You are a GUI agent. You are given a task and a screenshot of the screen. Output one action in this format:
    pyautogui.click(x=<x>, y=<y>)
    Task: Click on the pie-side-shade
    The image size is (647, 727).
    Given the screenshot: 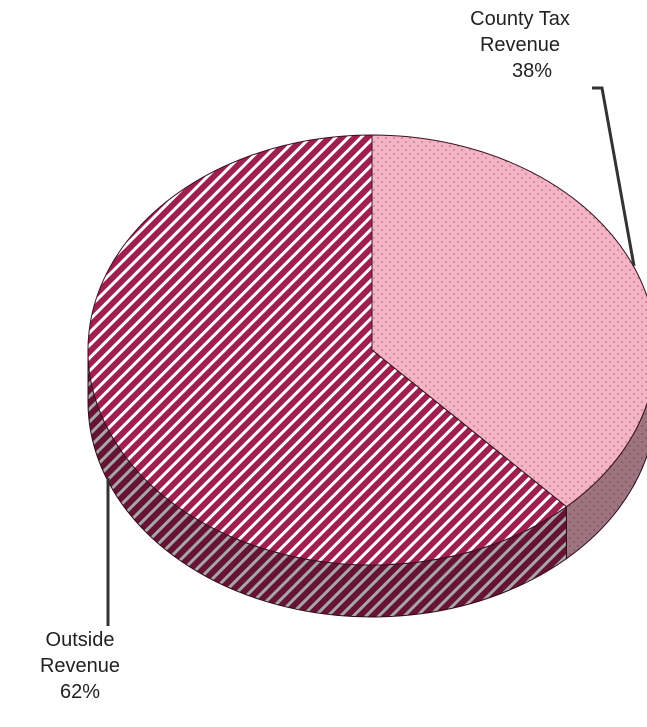 What is the action you would take?
    pyautogui.click(x=606, y=481)
    